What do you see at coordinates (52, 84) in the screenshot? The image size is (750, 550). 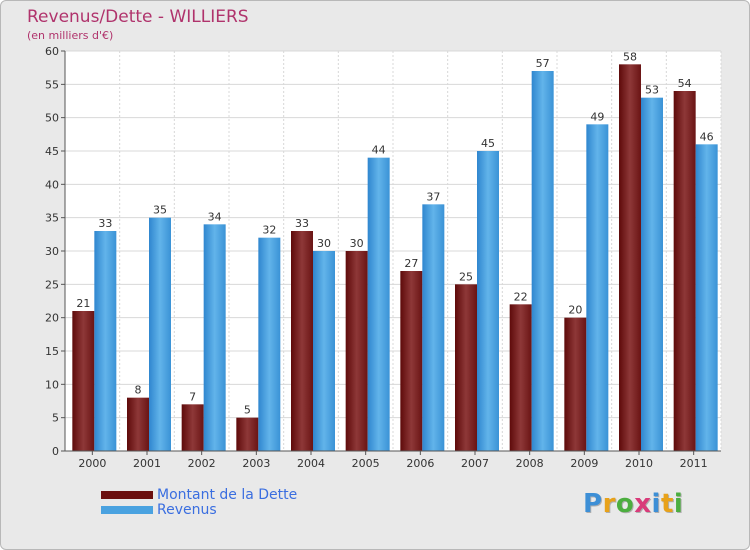 I see `y-tick-label: 55` at bounding box center [52, 84].